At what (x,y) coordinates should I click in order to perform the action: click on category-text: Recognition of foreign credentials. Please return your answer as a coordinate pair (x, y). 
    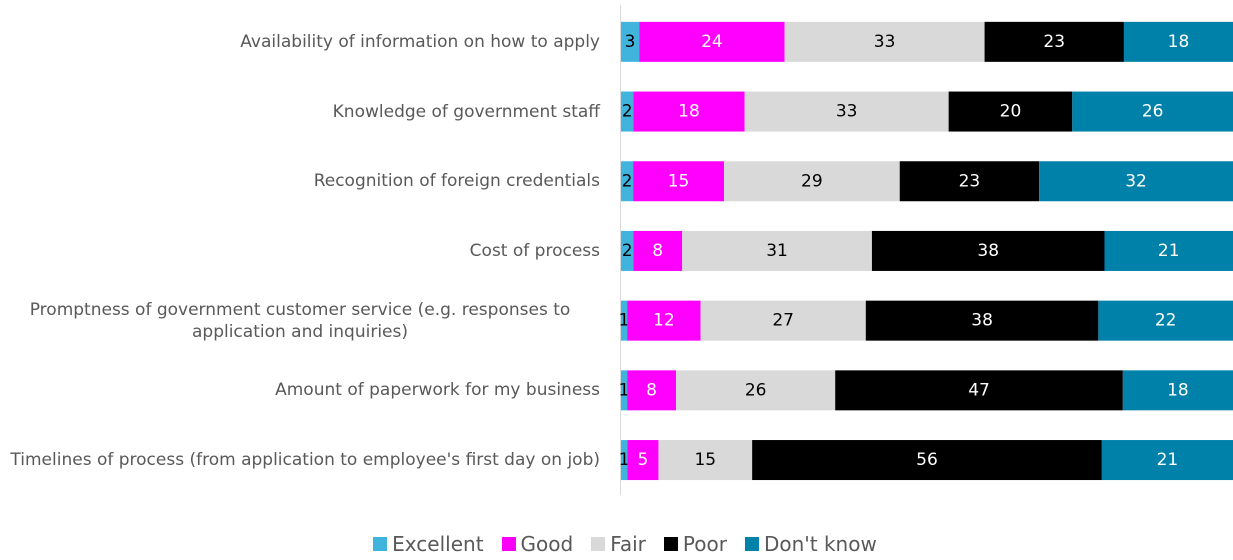
    Looking at the image, I should click on (456, 181).